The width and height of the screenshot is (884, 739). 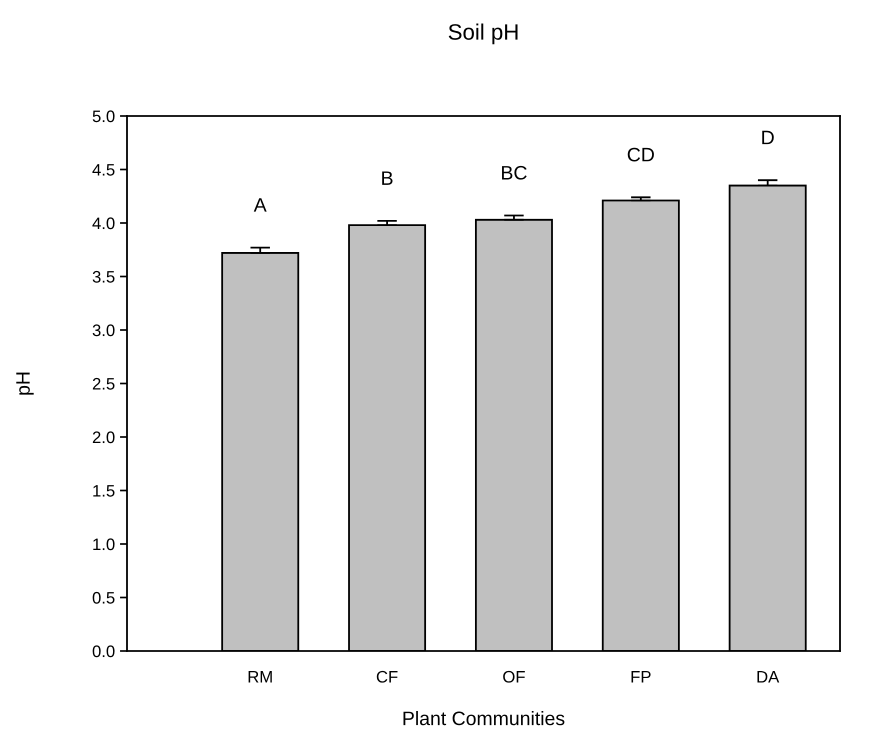 What do you see at coordinates (25, 383) in the screenshot?
I see `y-axis-title: pH` at bounding box center [25, 383].